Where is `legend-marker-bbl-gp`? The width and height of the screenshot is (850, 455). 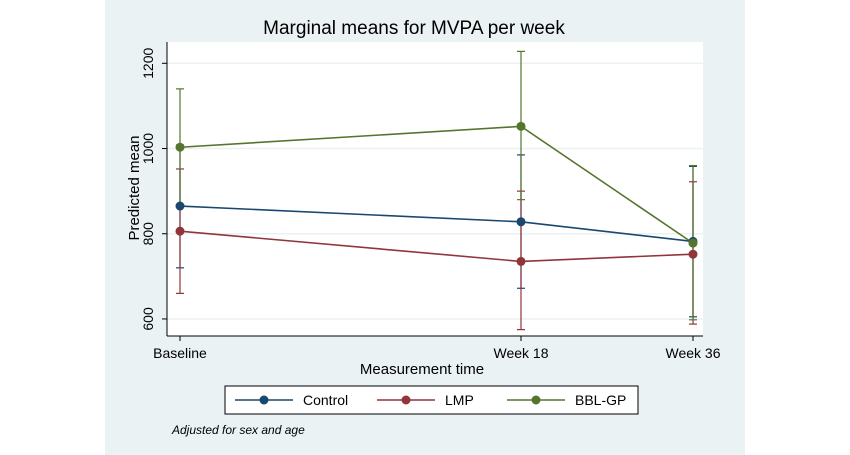
legend-marker-bbl-gp is located at coordinates (536, 400).